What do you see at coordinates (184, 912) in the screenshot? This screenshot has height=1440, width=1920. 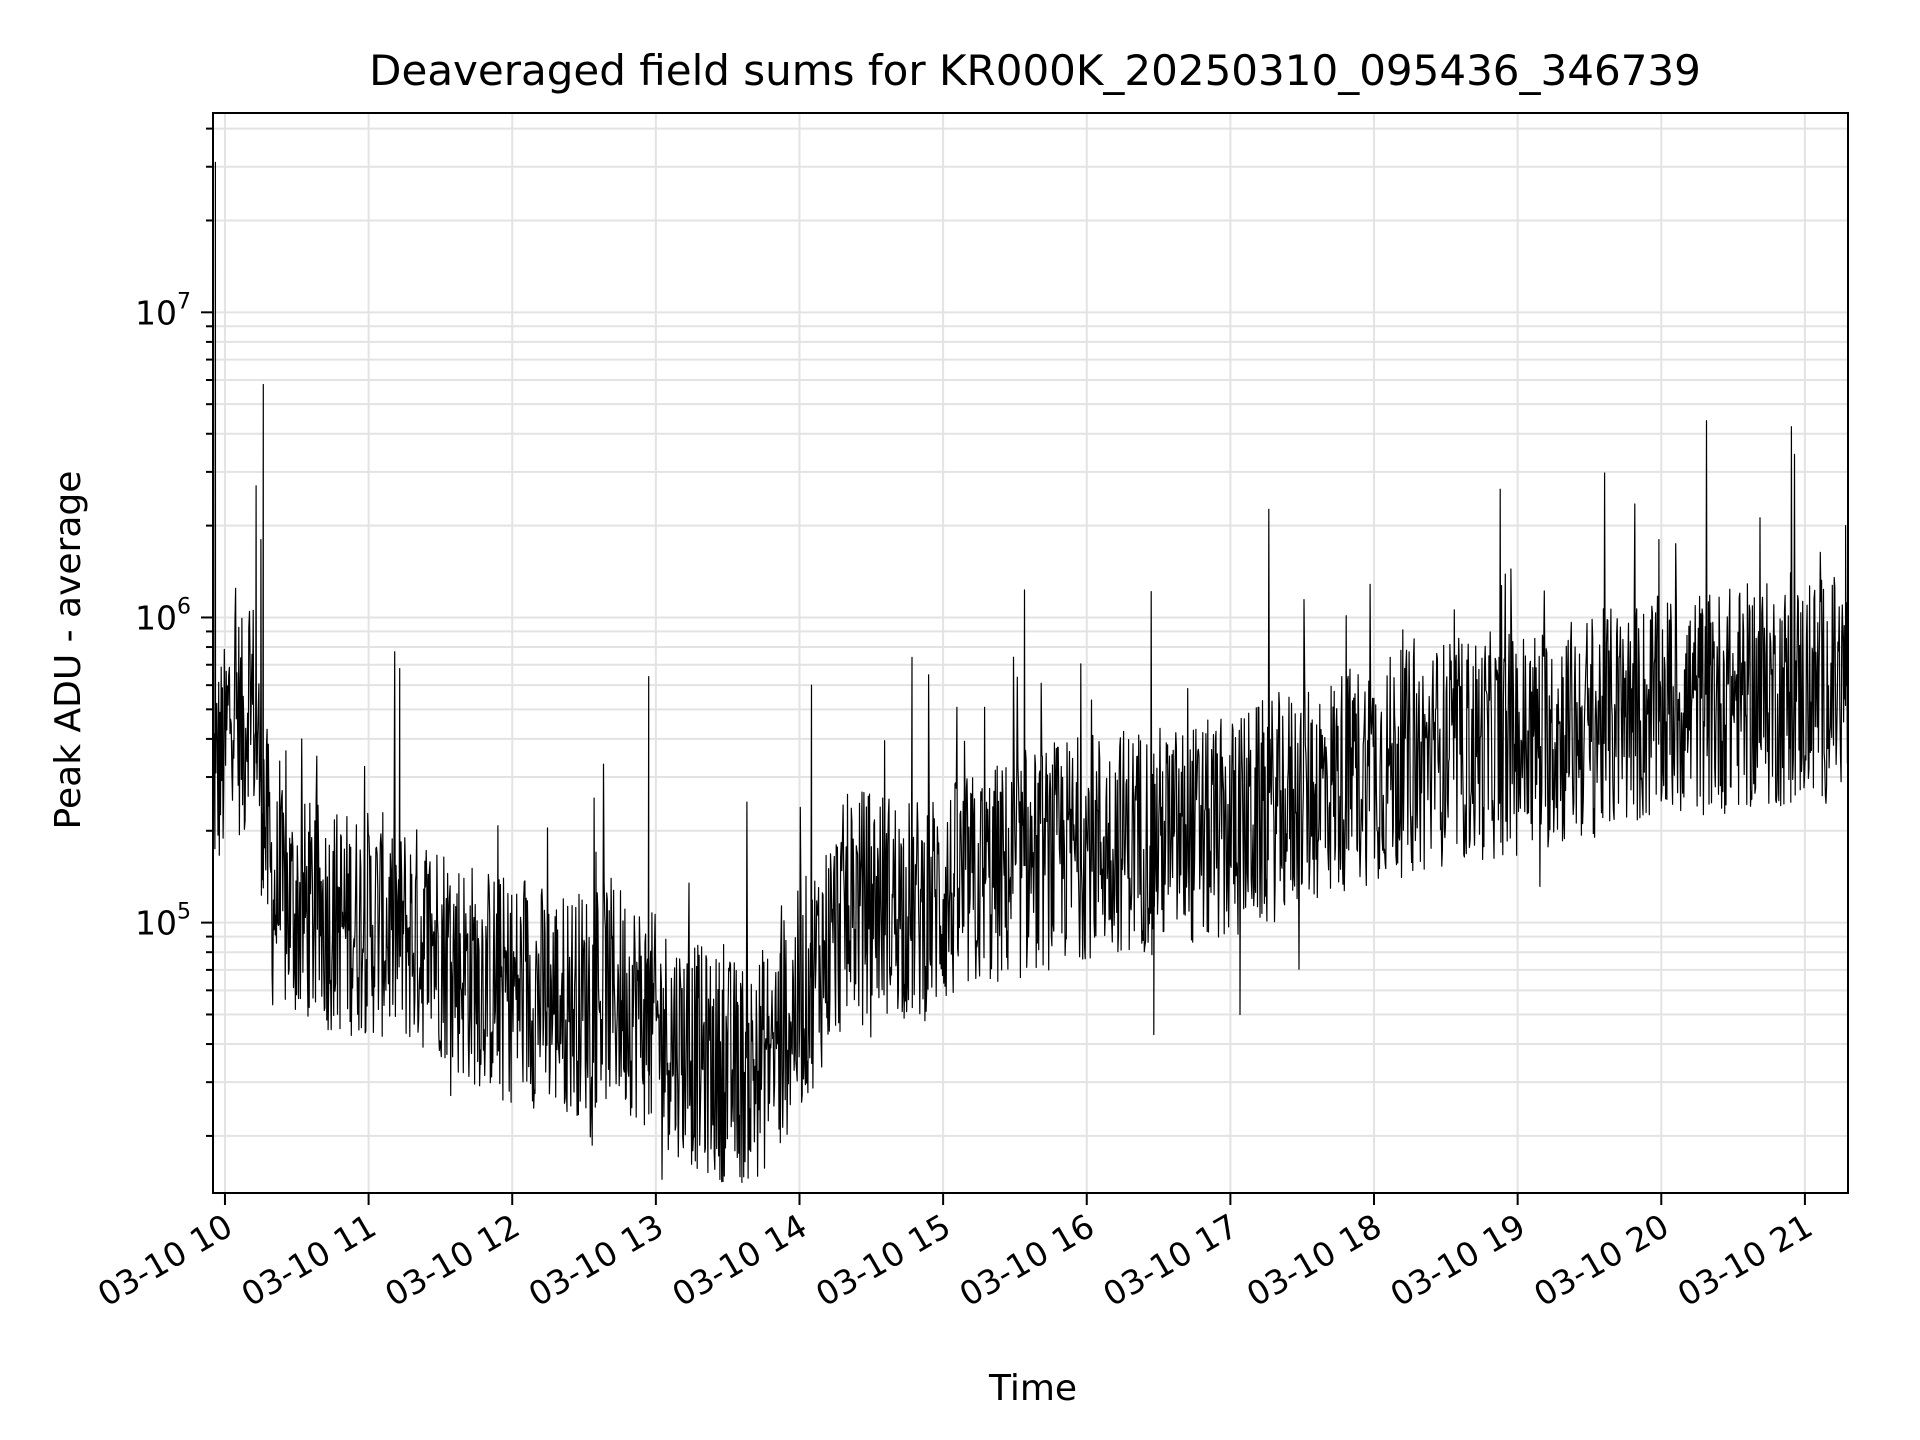 I see `y-tick-exponent: 5` at bounding box center [184, 912].